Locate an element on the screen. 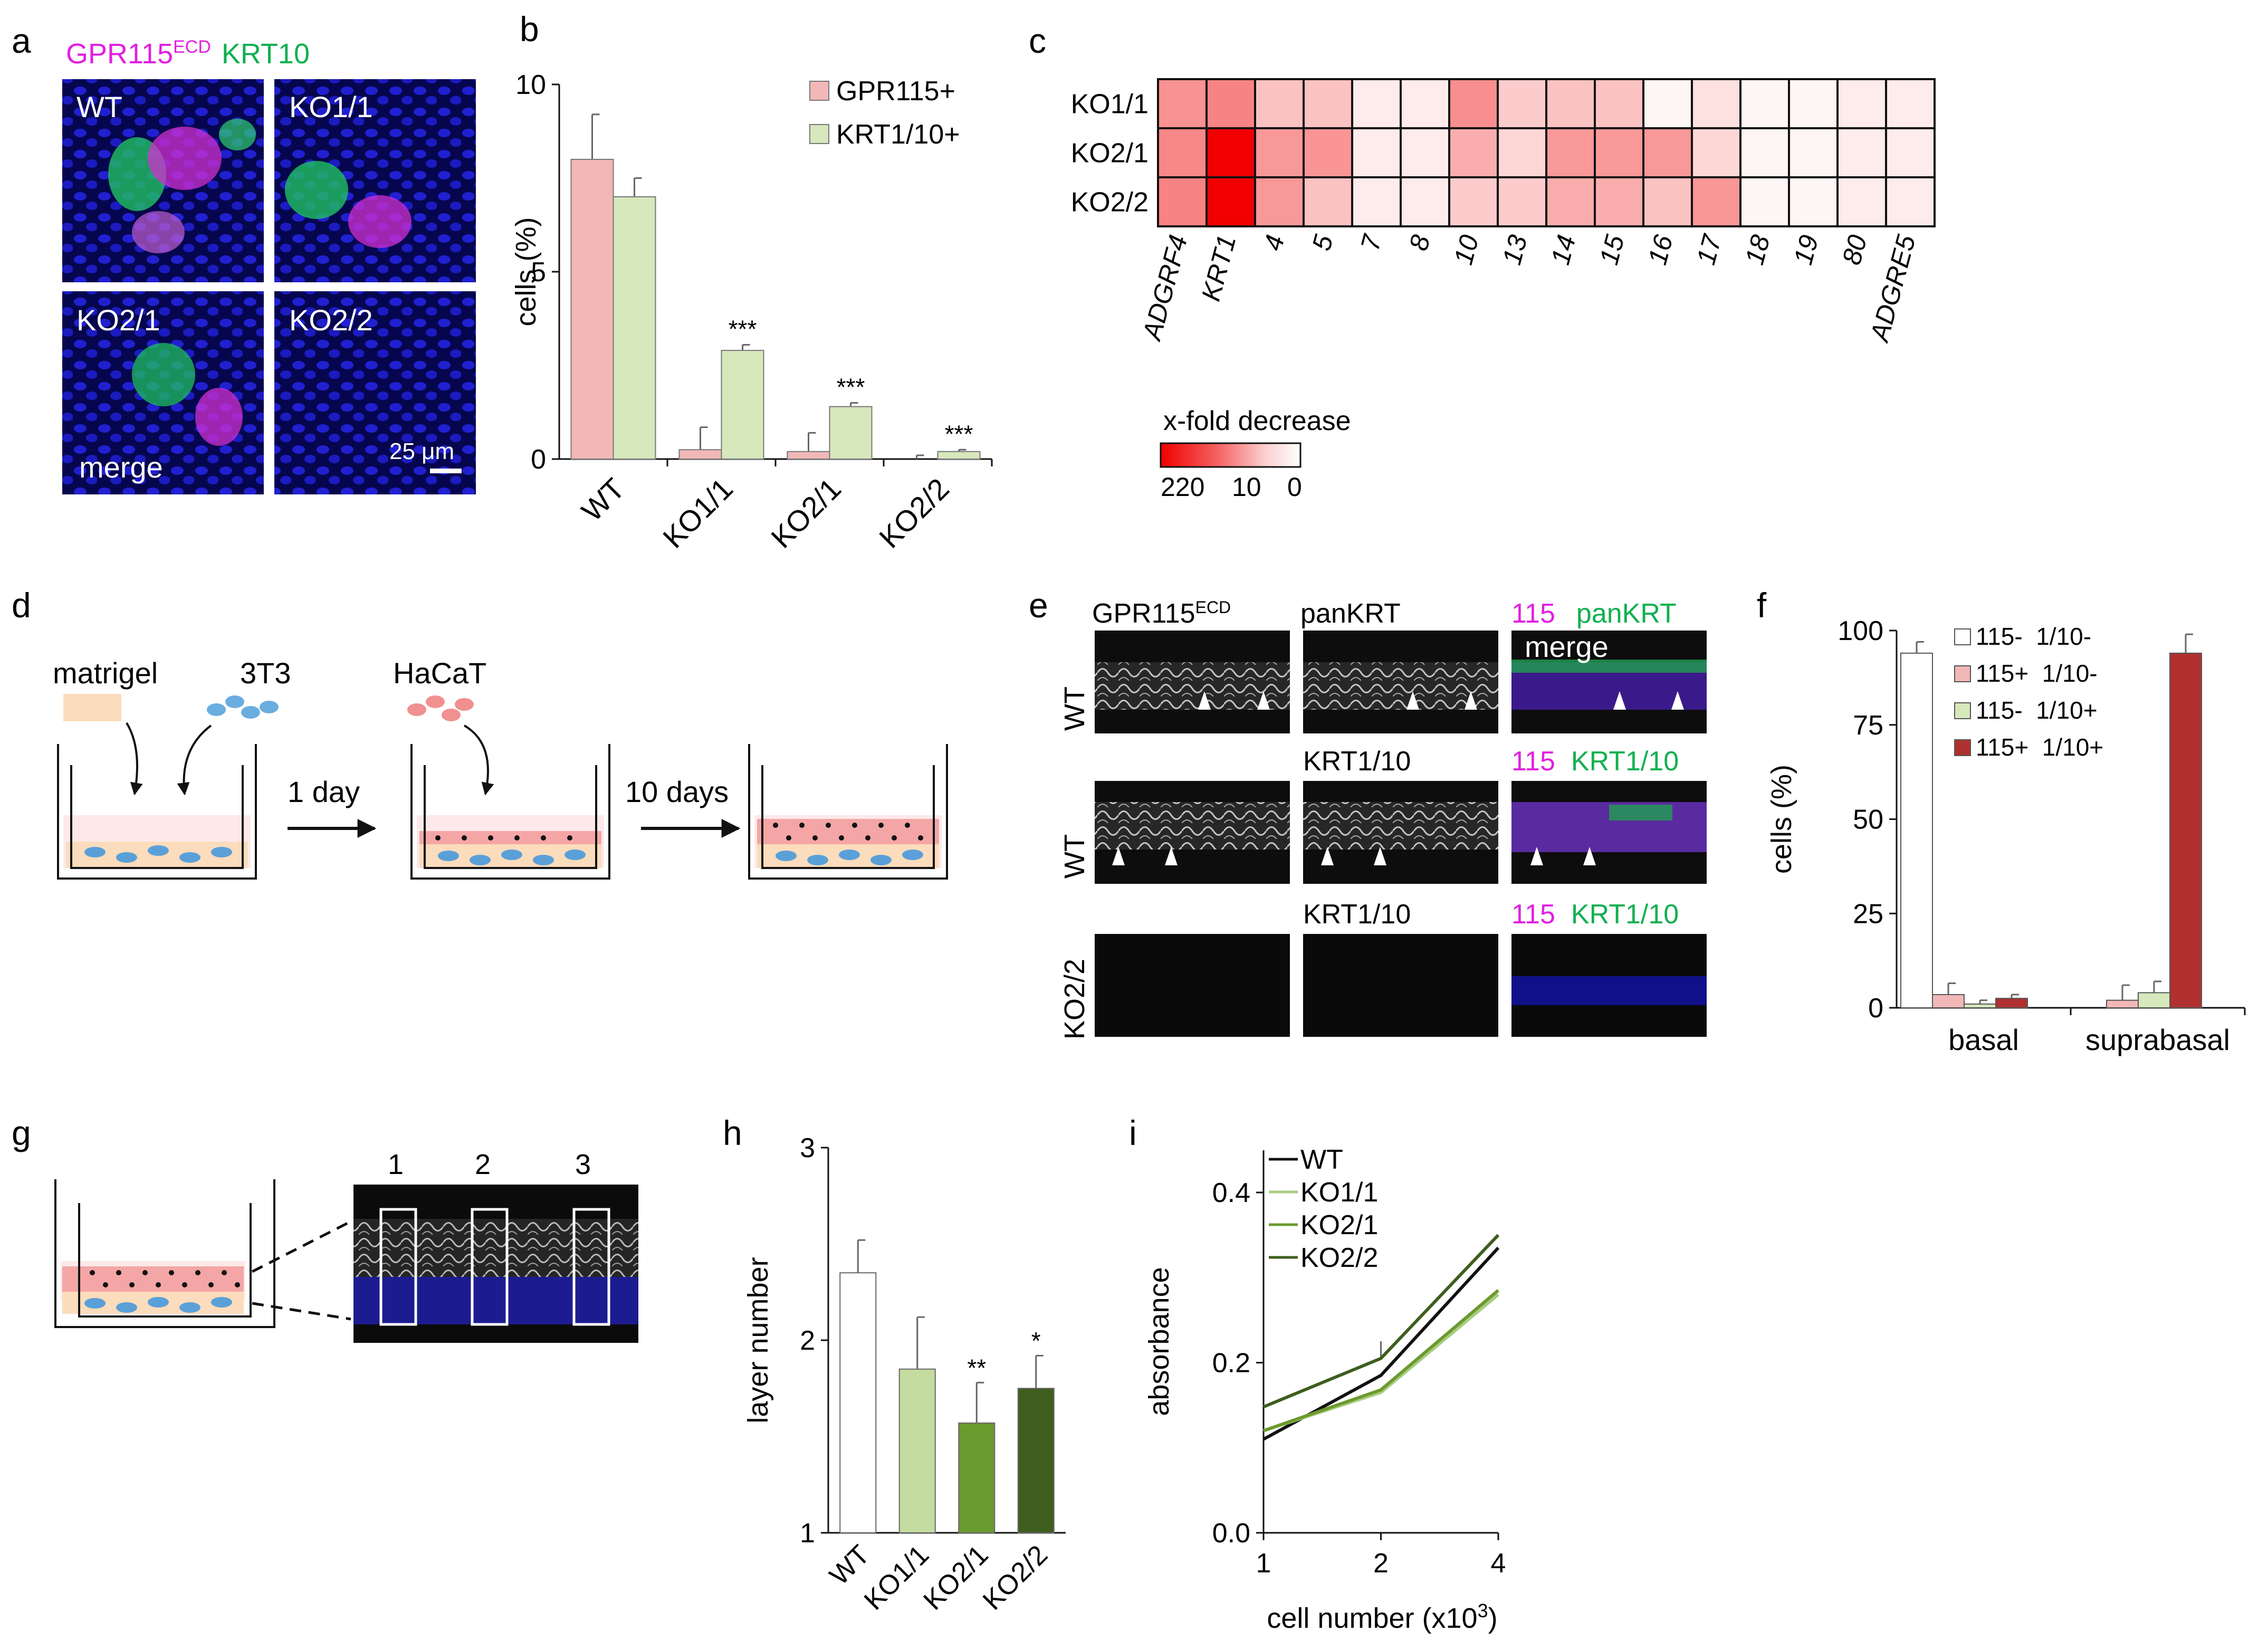  cells-3t3-icon is located at coordinates (243, 707).